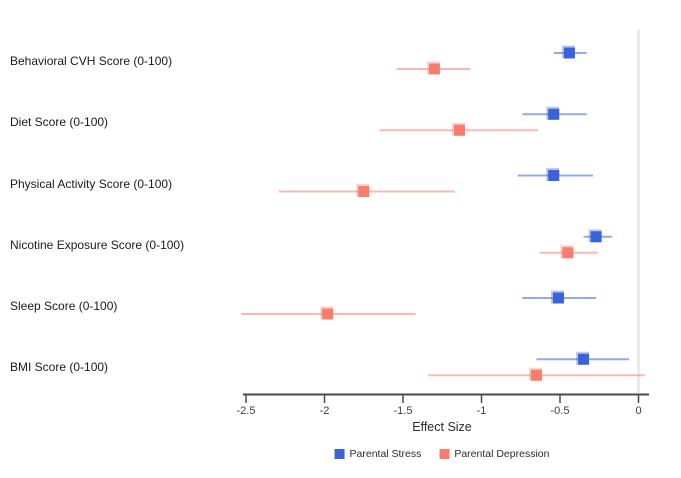  I want to click on category-label: Behavioral CVH Score (0-100), so click(91, 61).